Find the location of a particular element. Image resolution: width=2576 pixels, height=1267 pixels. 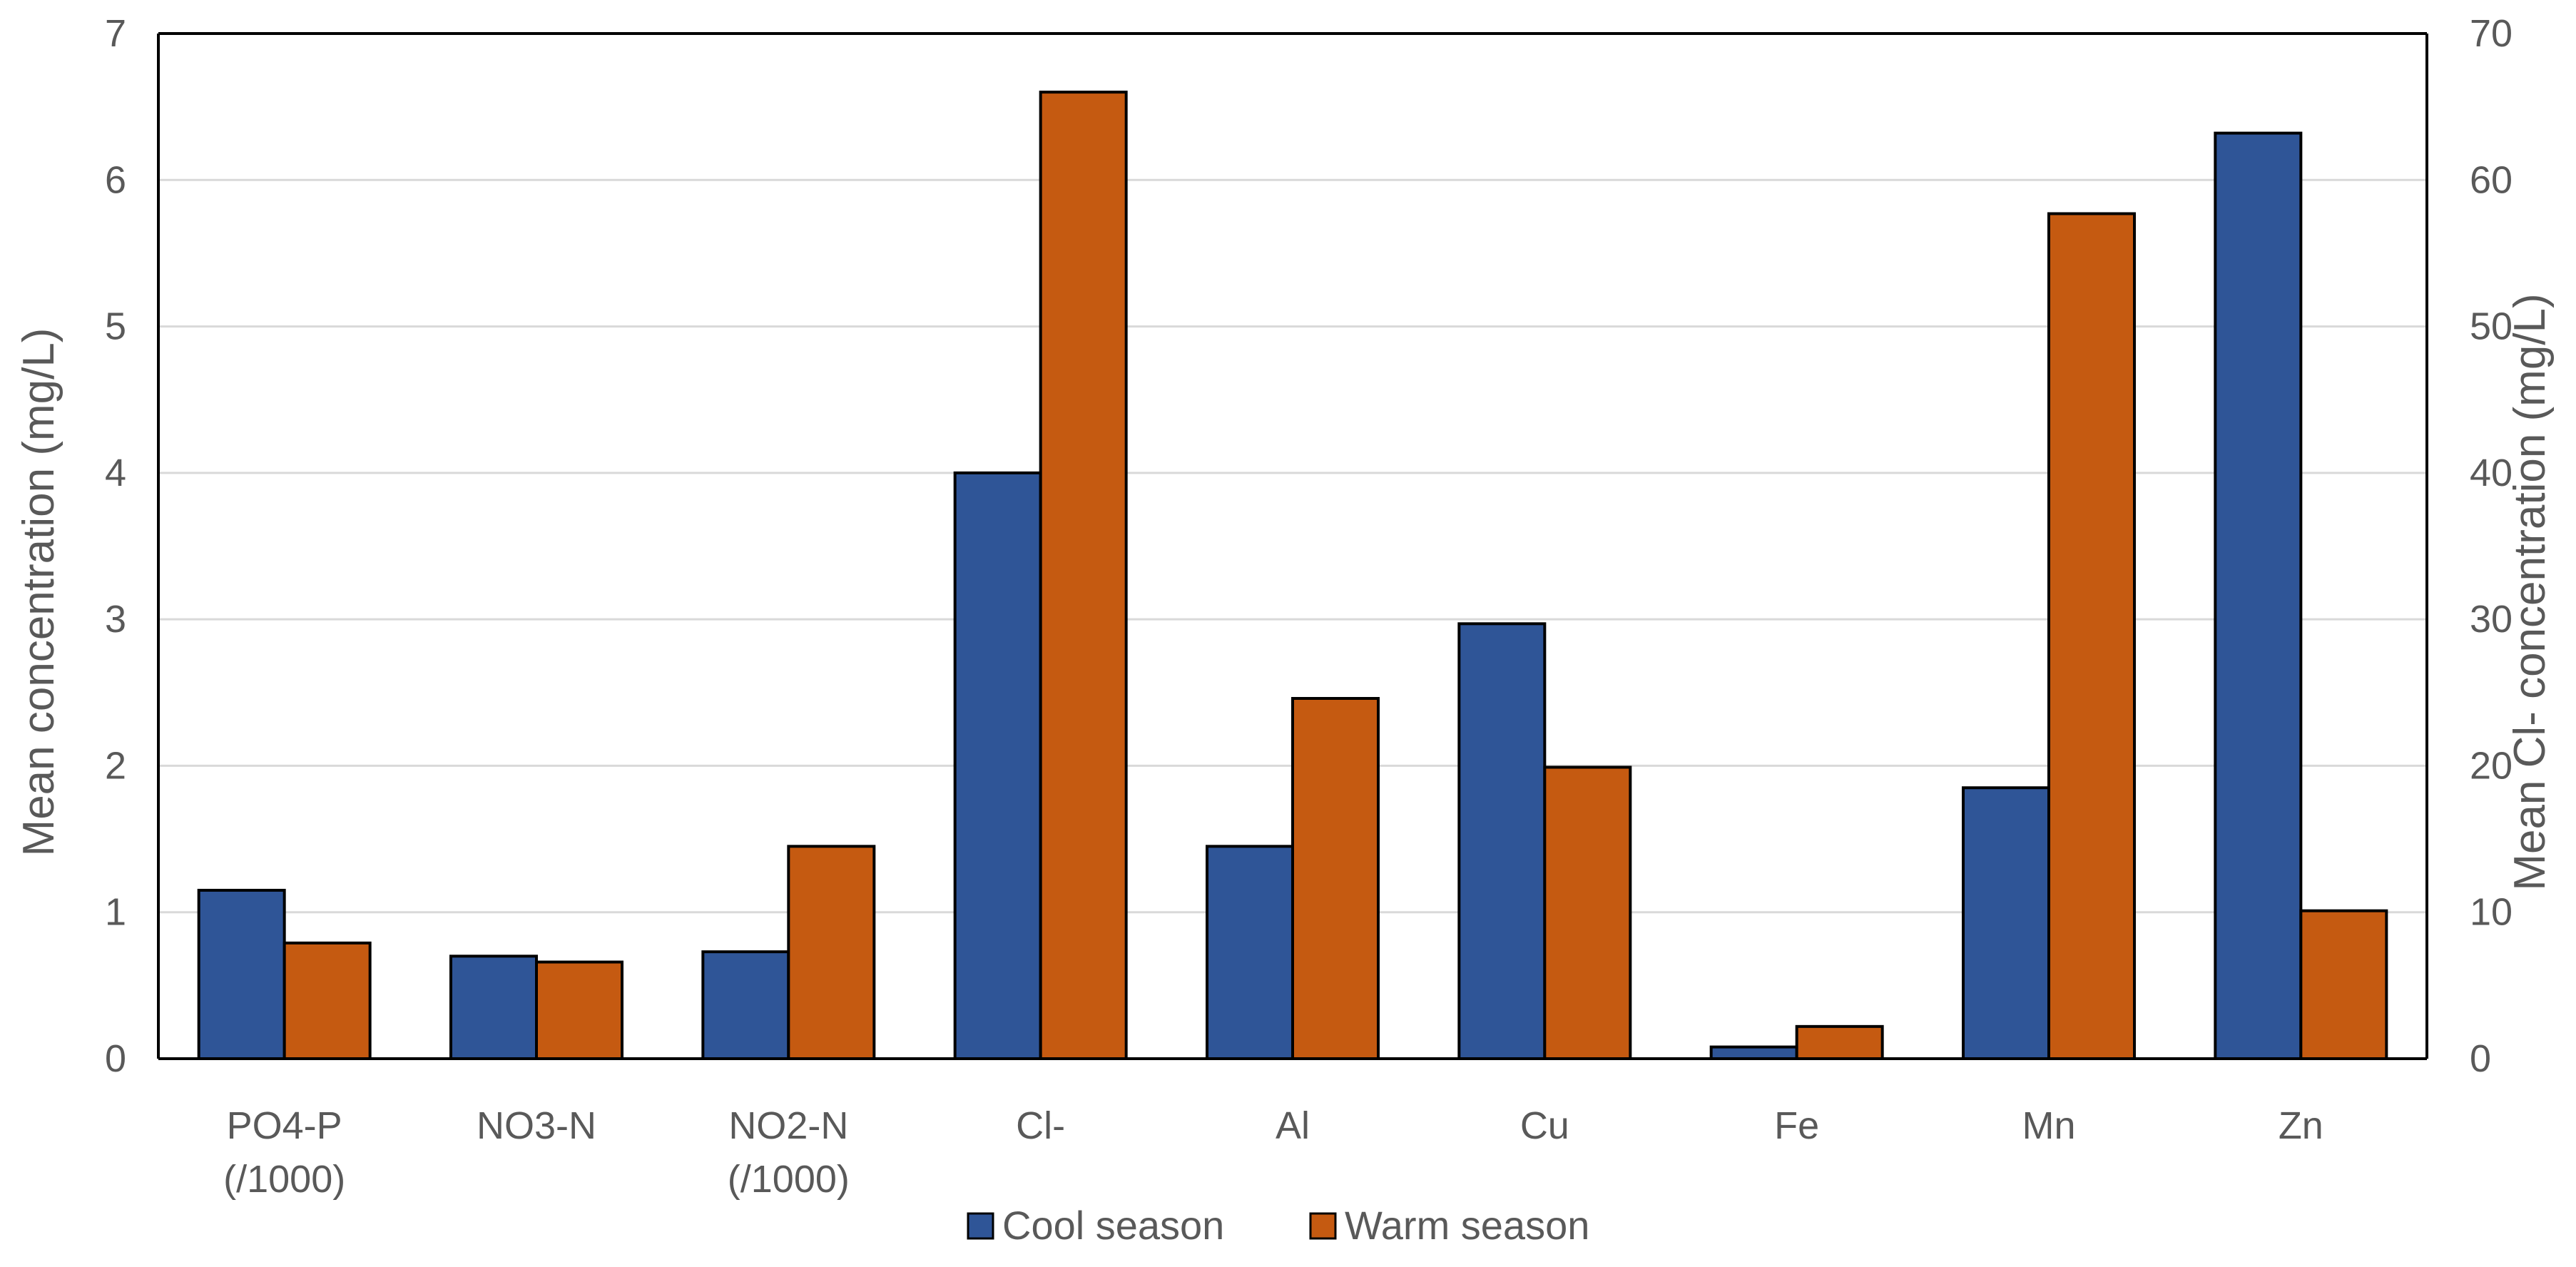

y-tick-label: 7 is located at coordinates (115, 33).